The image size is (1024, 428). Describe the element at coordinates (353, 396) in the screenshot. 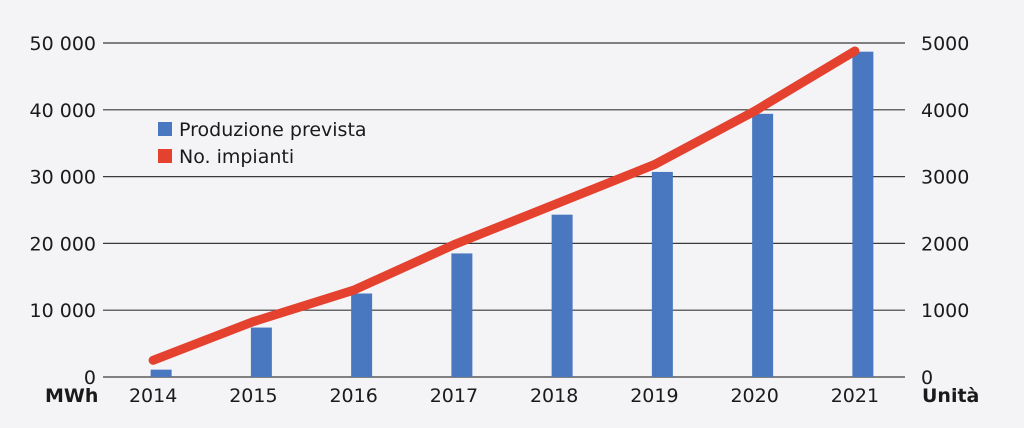

I see `x-tick-label: 2016` at that location.